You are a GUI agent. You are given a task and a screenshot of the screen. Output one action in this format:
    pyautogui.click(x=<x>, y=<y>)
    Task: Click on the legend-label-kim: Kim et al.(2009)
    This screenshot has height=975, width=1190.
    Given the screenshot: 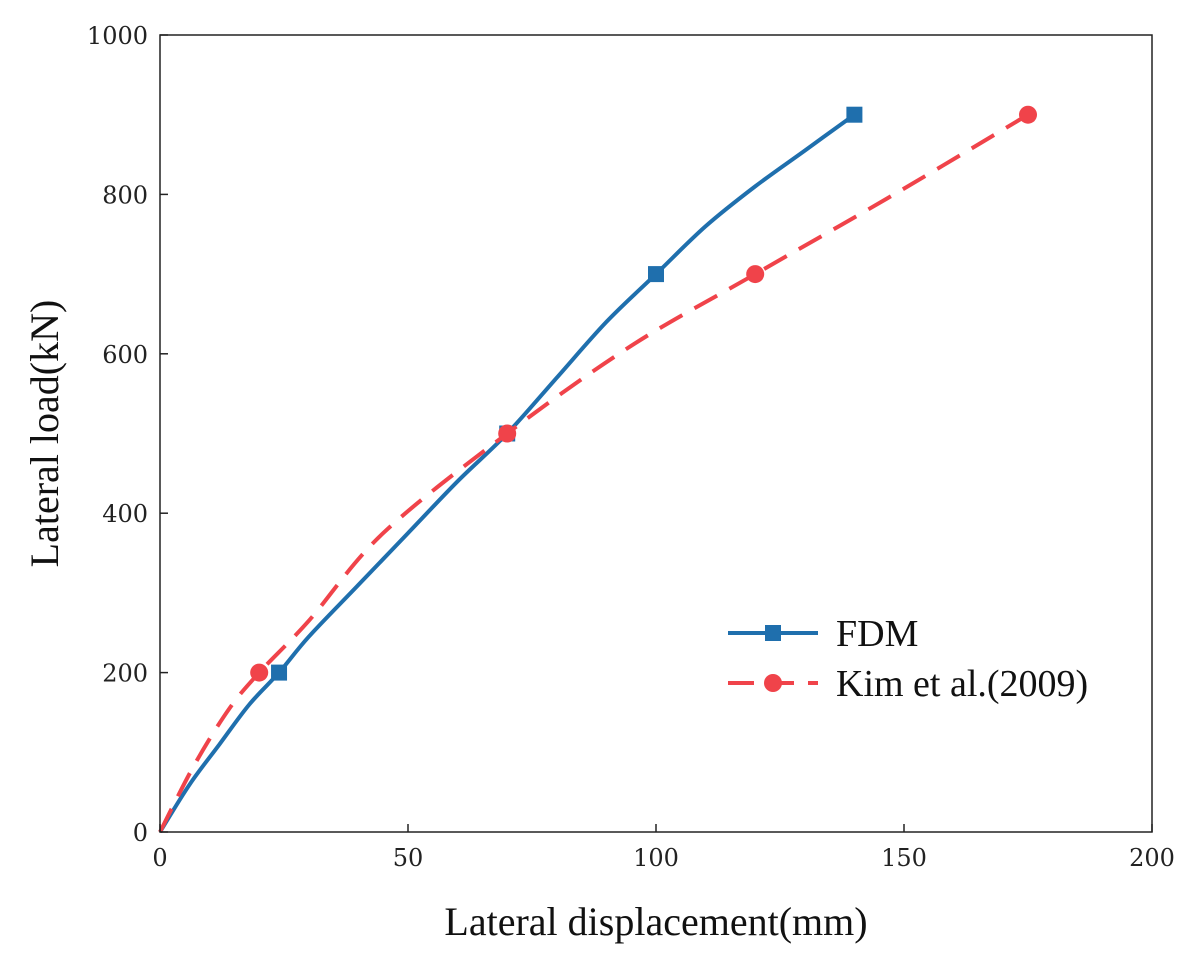 What is the action you would take?
    pyautogui.click(x=962, y=684)
    